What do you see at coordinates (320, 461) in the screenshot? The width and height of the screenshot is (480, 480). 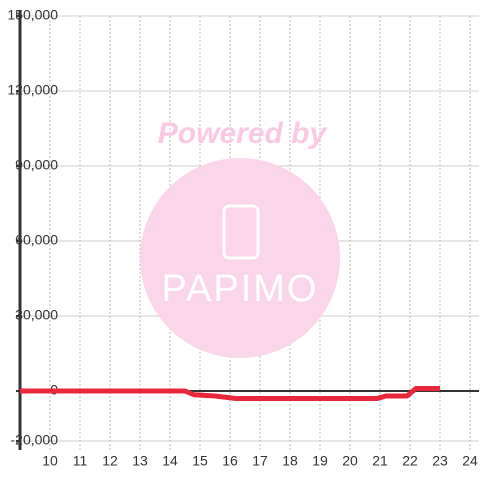 I see `x-tick-label: 19` at bounding box center [320, 461].